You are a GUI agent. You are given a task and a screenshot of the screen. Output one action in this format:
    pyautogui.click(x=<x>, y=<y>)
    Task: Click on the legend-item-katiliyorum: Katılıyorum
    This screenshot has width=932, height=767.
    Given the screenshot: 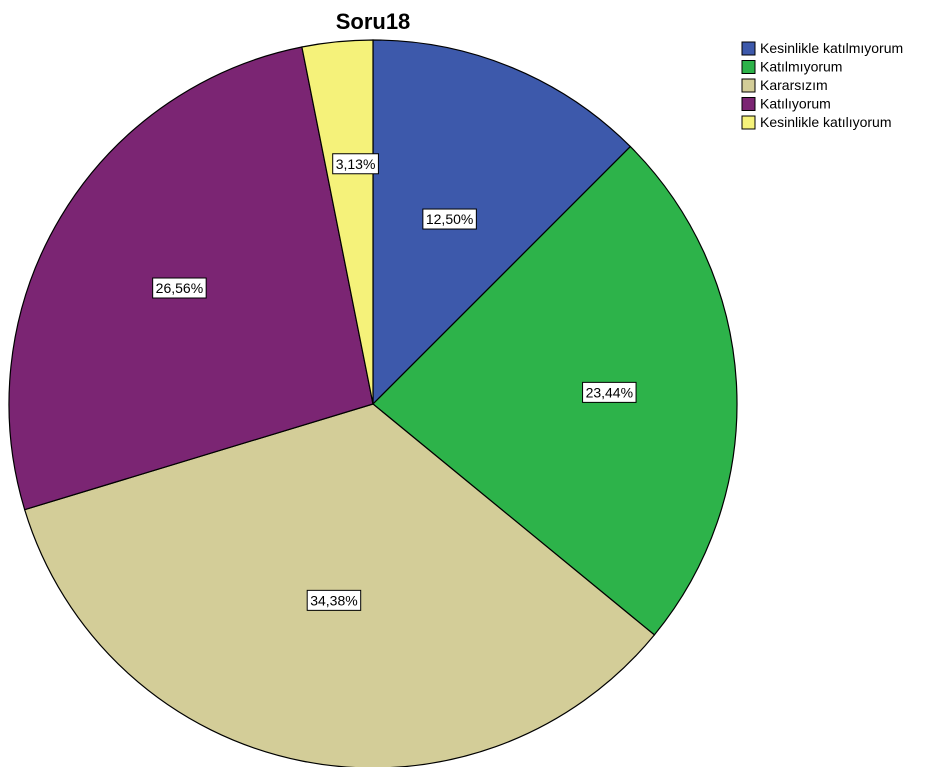 What is the action you would take?
    pyautogui.click(x=786, y=104)
    